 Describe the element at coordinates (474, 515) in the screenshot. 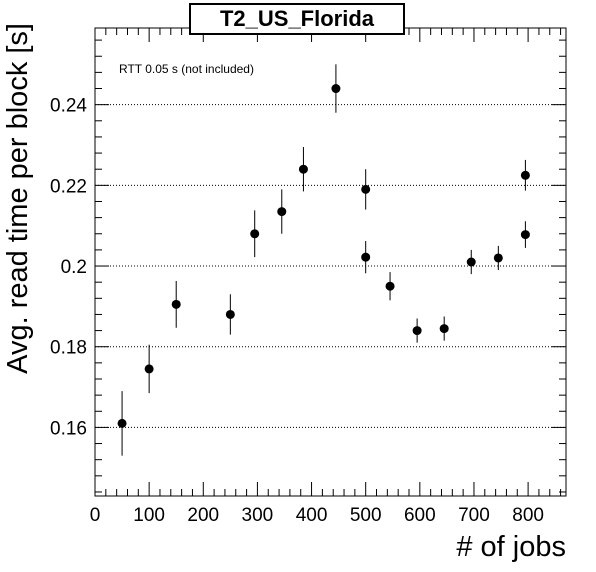

I see `x-tick-label: 700` at that location.